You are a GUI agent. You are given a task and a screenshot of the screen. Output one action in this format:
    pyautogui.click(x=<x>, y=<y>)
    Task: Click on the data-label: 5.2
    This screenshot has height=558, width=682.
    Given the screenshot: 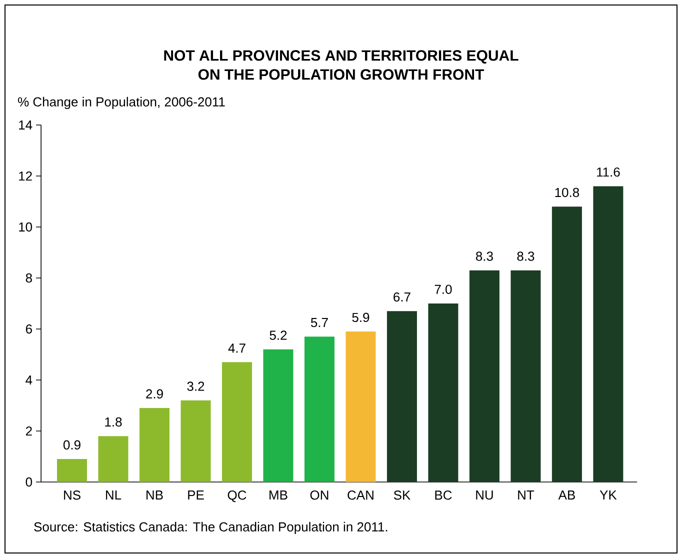 What is the action you would take?
    pyautogui.click(x=278, y=335)
    